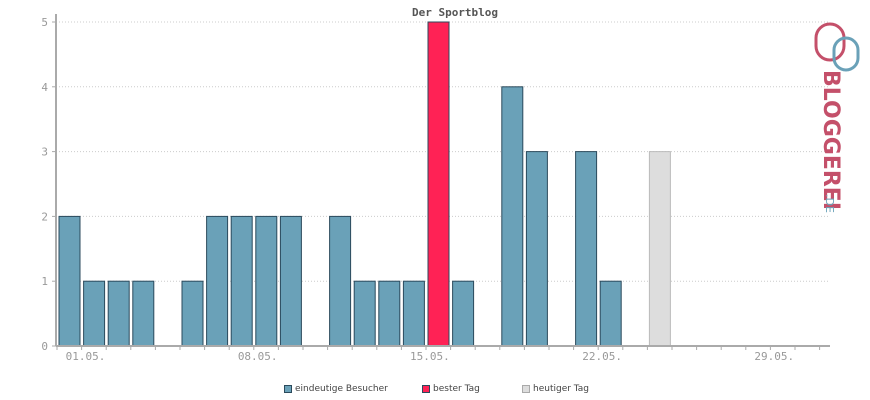  What do you see at coordinates (340, 281) in the screenshot?
I see `bar-12.05.` at bounding box center [340, 281].